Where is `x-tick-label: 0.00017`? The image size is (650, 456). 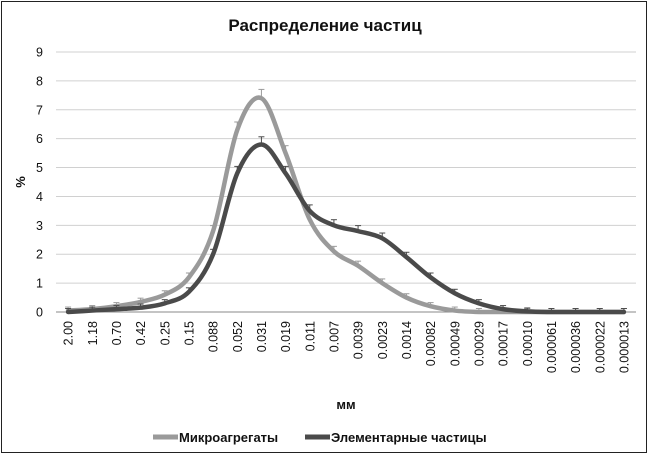
x-tick-label: 0.00017 is located at coordinates (504, 343).